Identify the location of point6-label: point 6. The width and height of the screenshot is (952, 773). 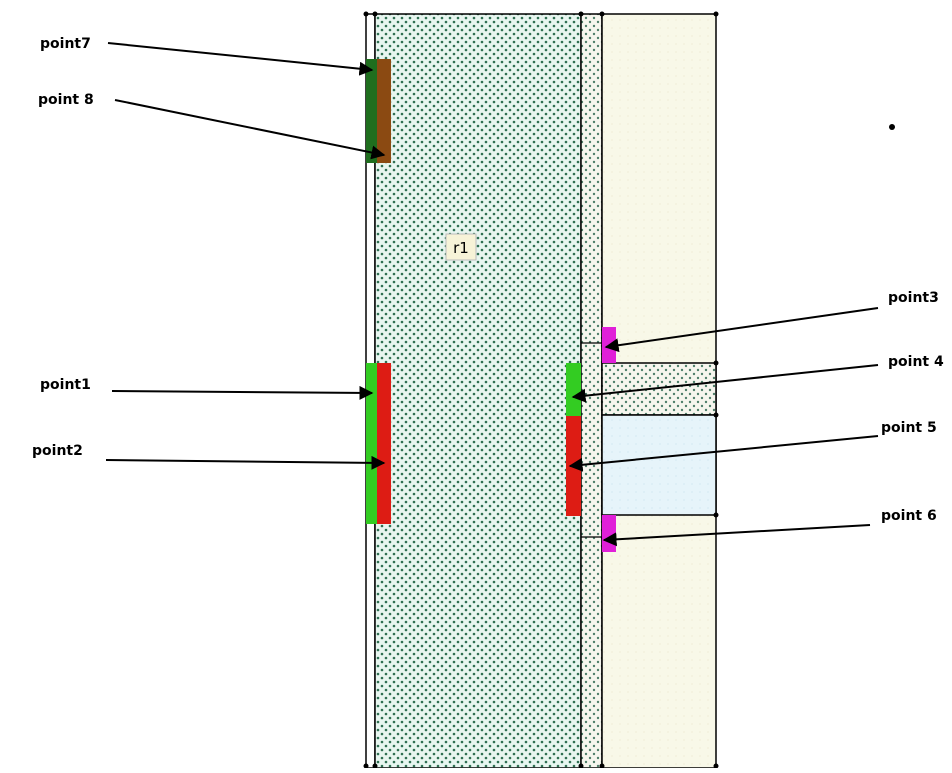
(909, 516).